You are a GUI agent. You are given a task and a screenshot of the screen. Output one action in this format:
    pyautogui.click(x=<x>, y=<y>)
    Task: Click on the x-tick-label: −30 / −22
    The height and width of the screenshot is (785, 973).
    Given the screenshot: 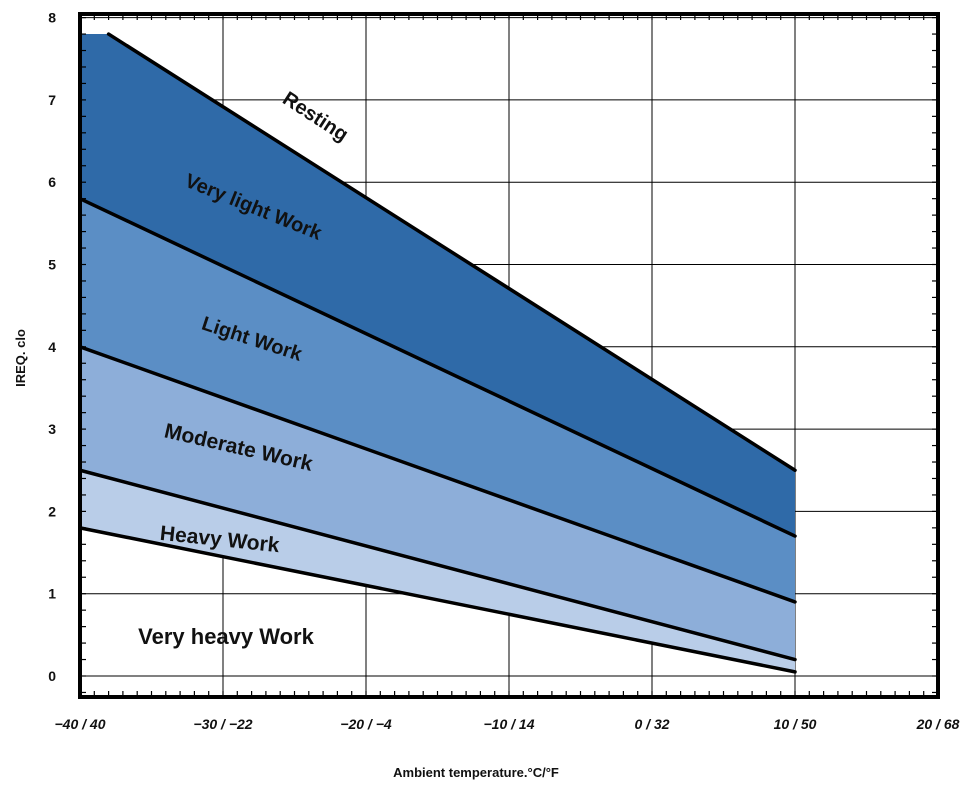 What is the action you would take?
    pyautogui.click(x=222, y=724)
    